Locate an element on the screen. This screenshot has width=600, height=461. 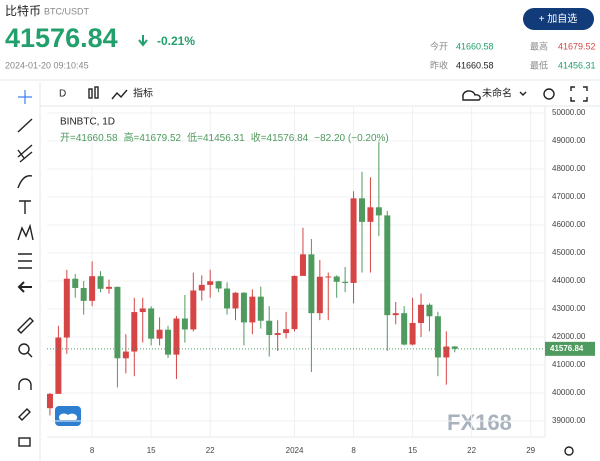
y-tick-label: 41000.00 is located at coordinates (569, 364).